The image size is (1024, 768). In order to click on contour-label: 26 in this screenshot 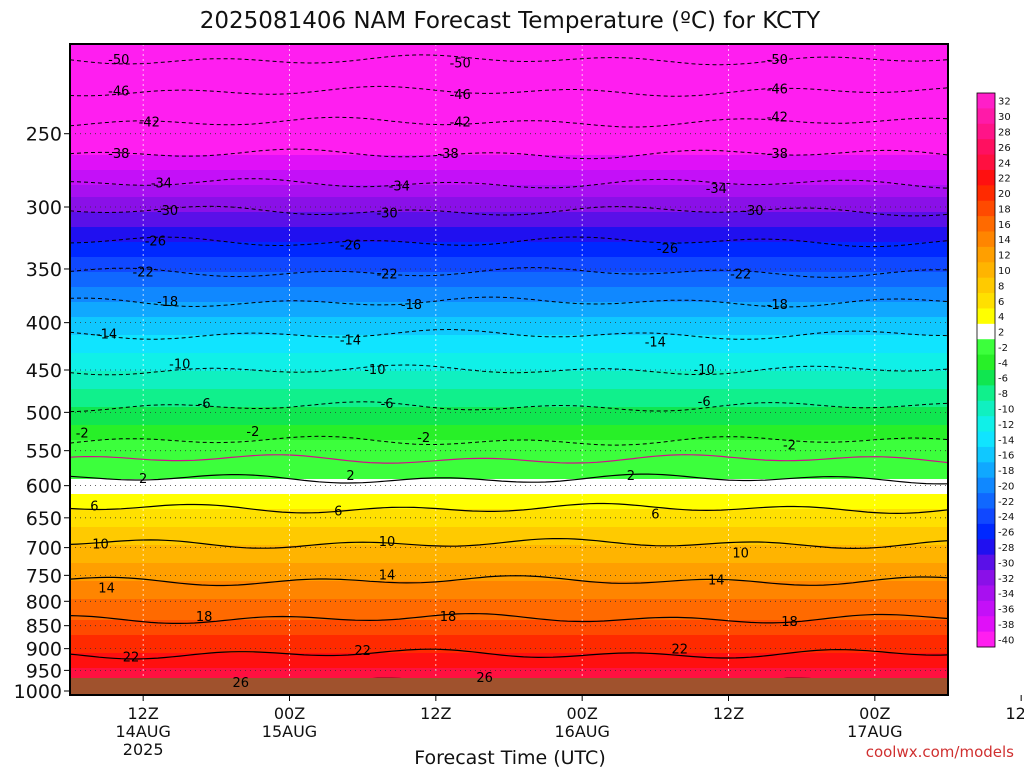, I will do `click(240, 683)`.